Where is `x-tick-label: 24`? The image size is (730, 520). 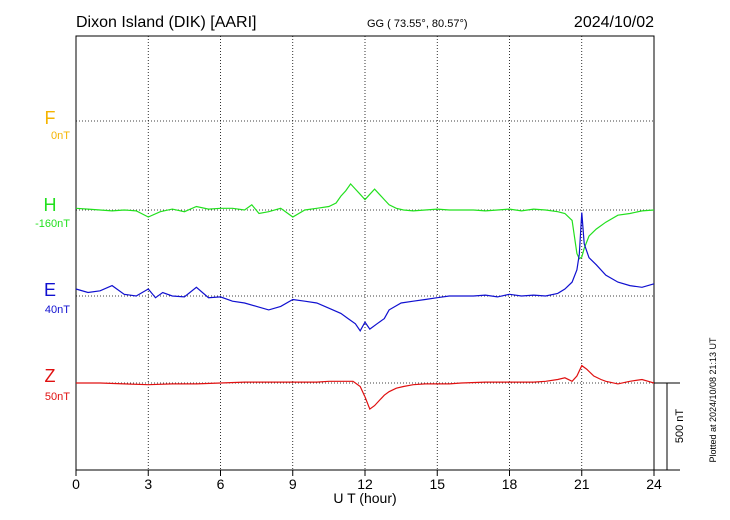 x-tick-label: 24 is located at coordinates (654, 484).